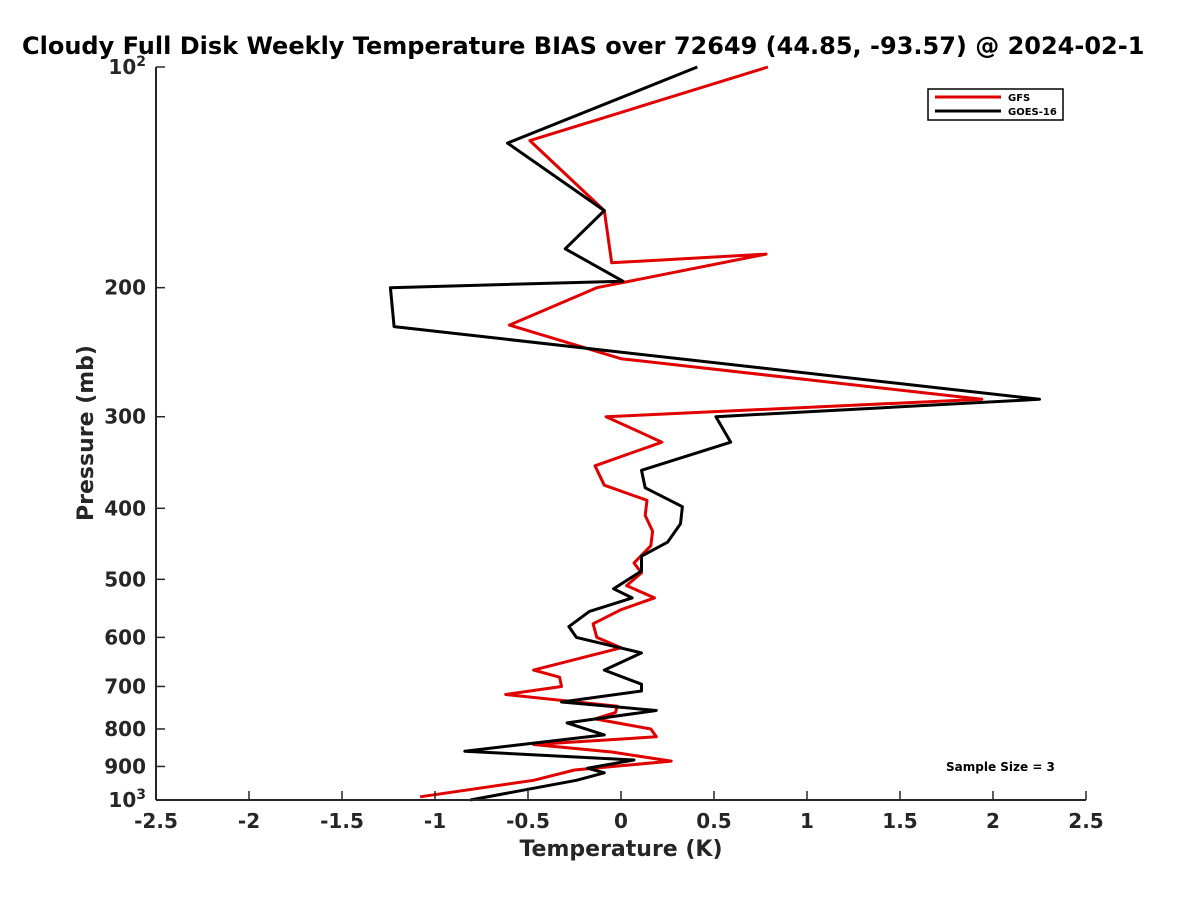  What do you see at coordinates (86, 433) in the screenshot?
I see `y-axis-label: Pressure (mb)` at bounding box center [86, 433].